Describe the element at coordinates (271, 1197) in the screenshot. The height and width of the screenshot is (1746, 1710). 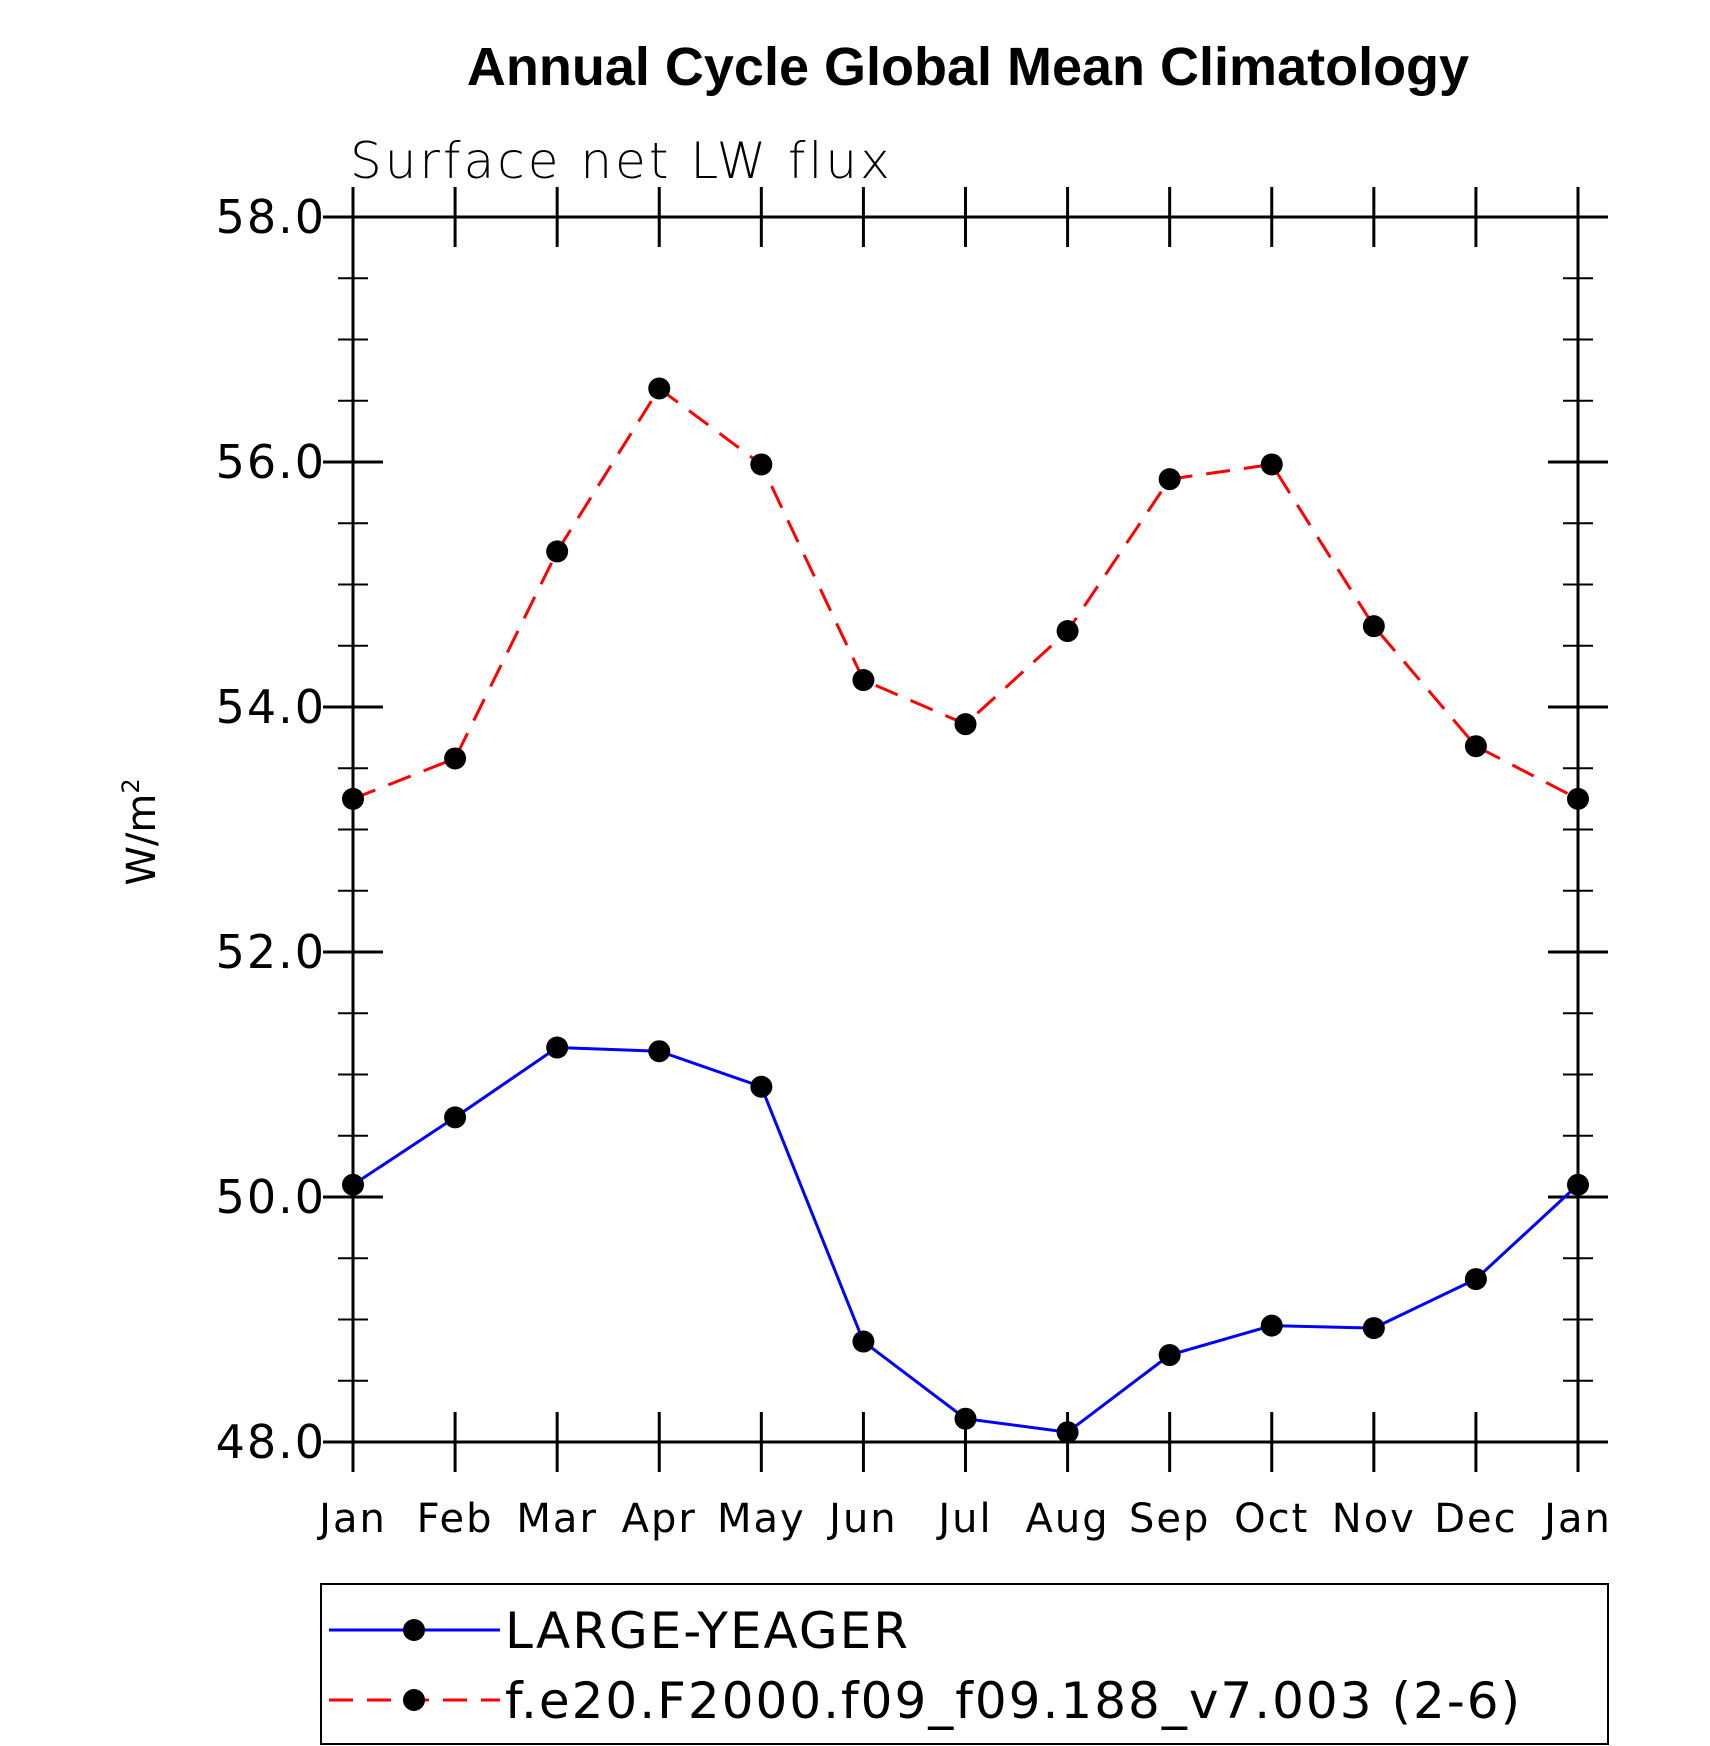
I see `y-tick-label: 50.0` at that location.